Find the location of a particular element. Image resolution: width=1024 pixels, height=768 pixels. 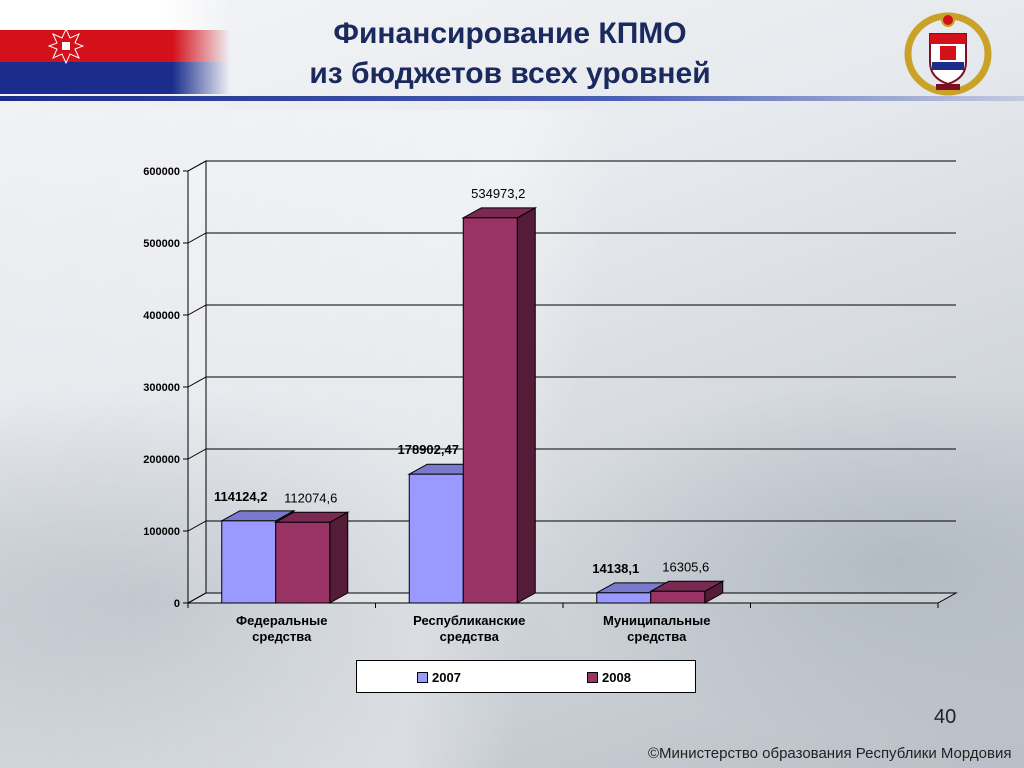

title-line-2: из бюджетов всех уровней is located at coordinates (510, 73).